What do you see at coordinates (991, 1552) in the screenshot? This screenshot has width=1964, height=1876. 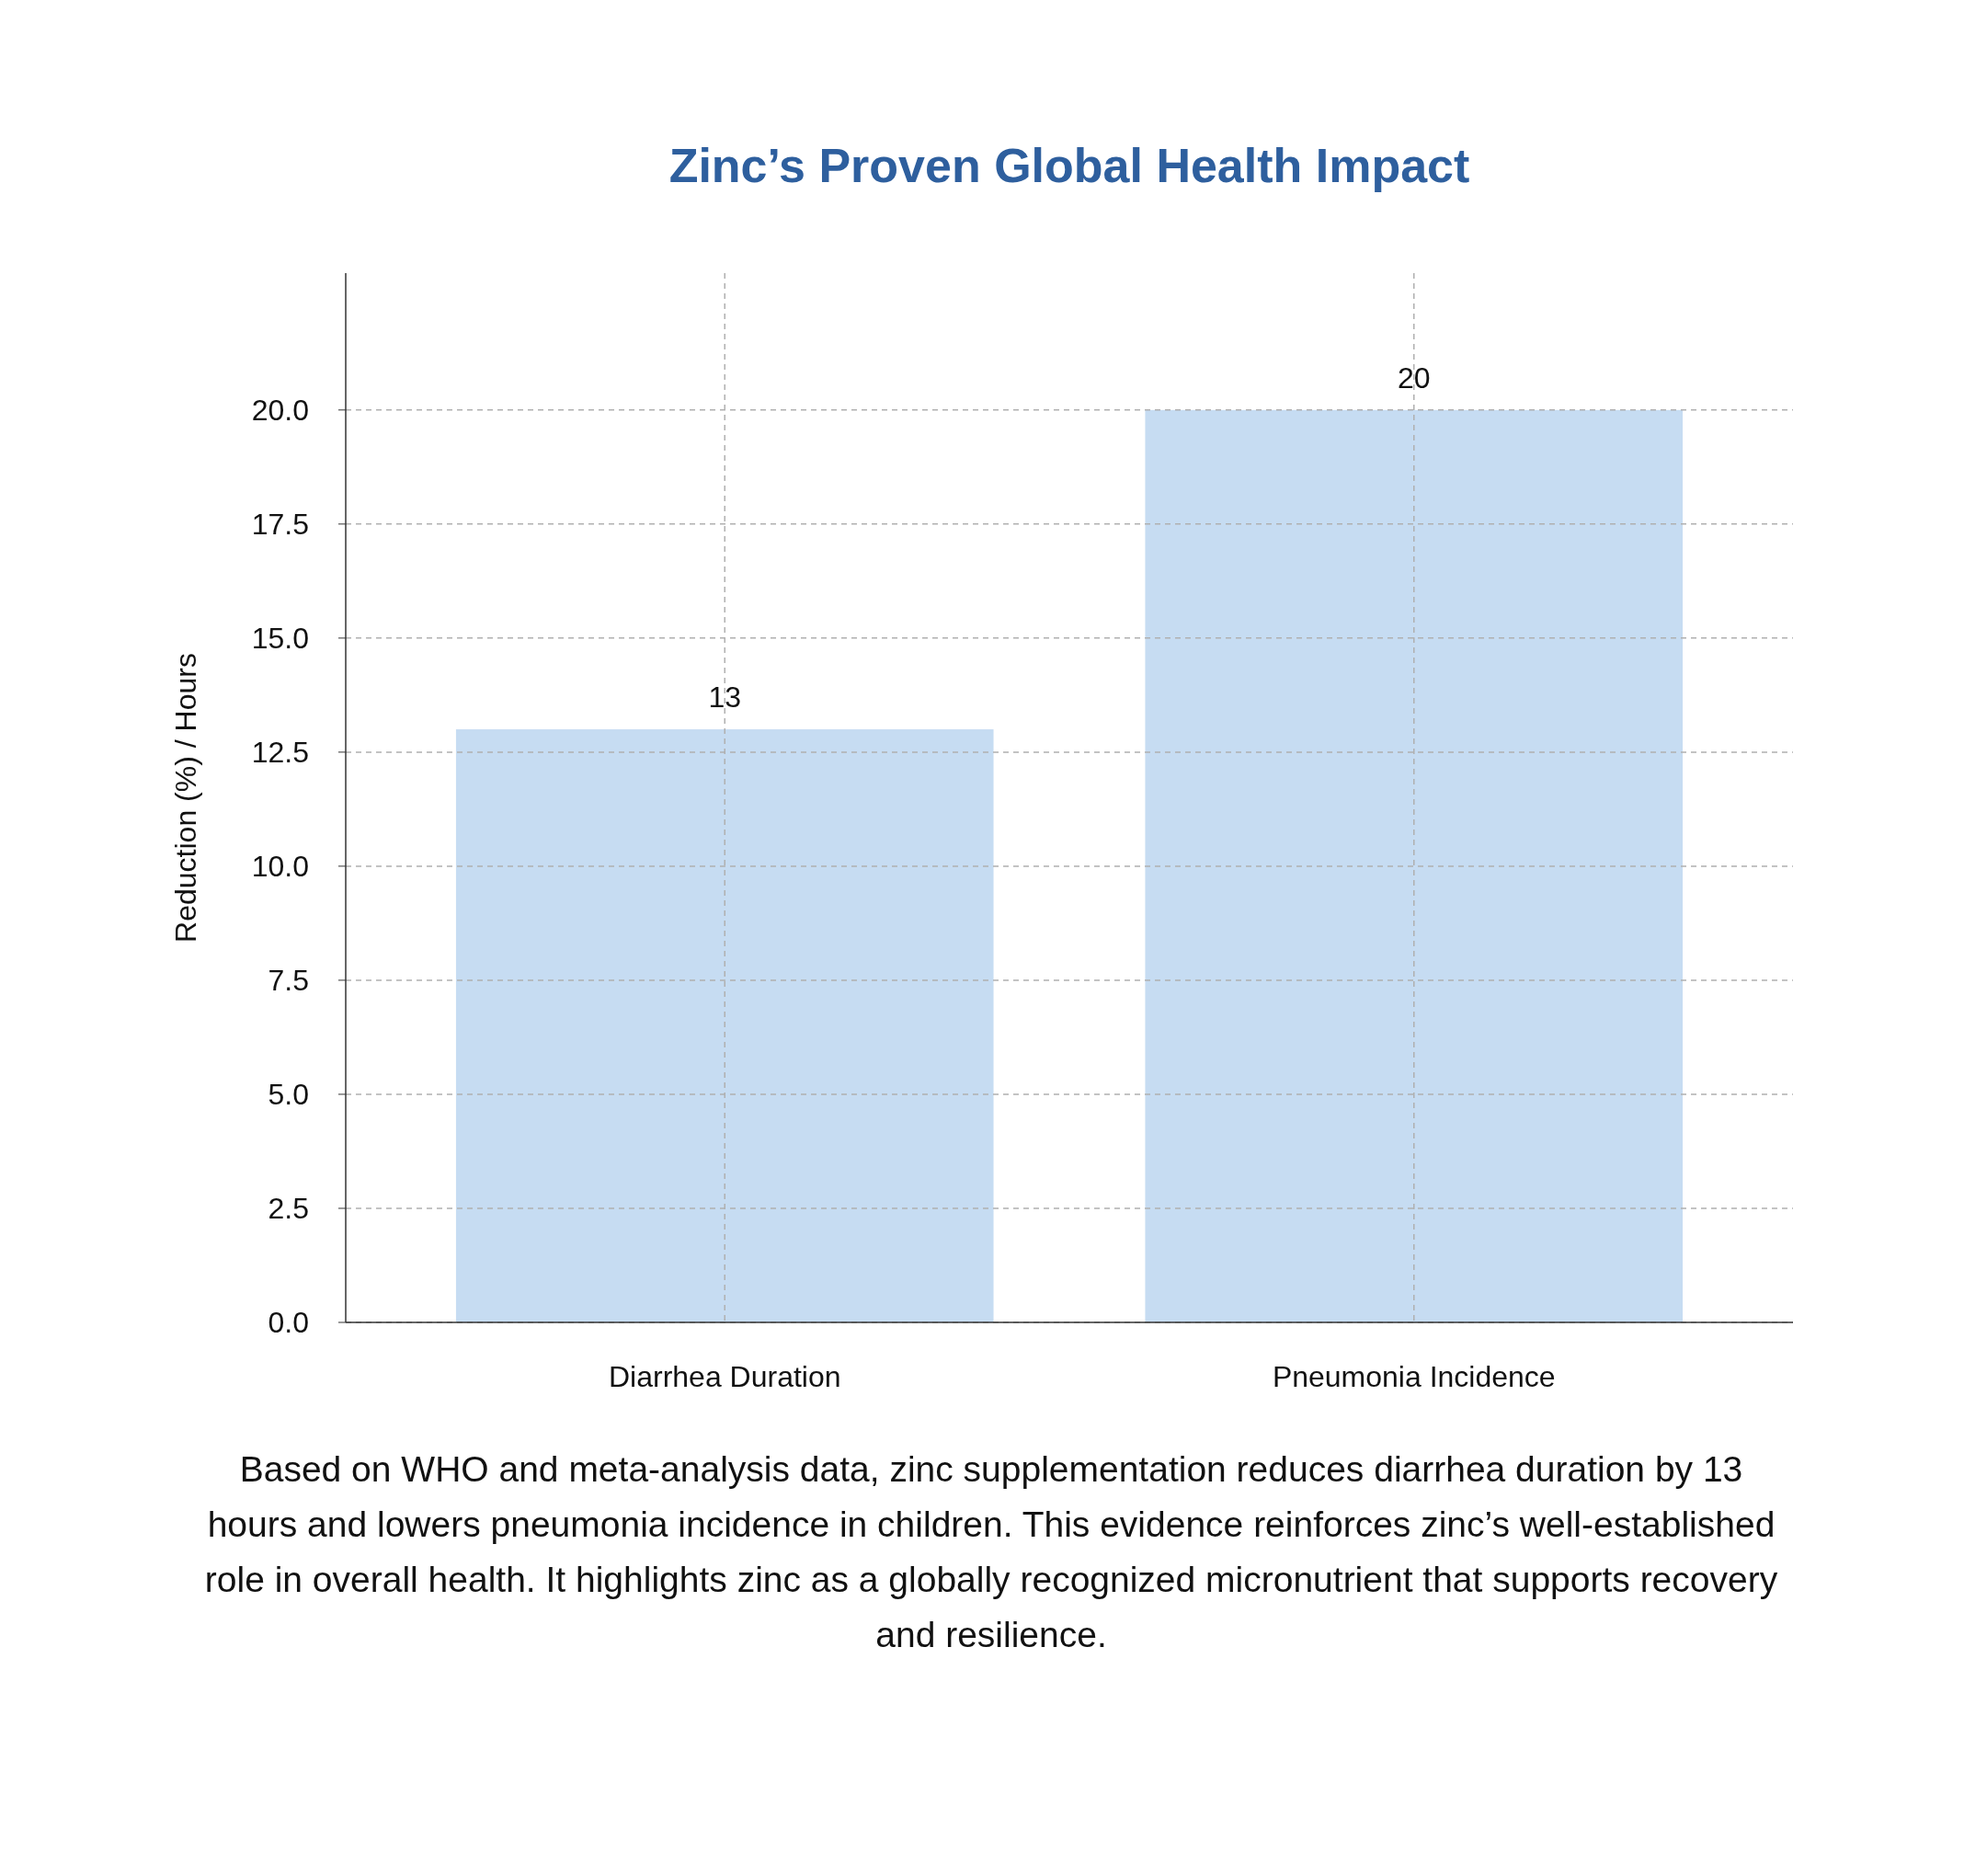 I see `text: Based on WHO and meta-analysis data, zinc supplementation reduces diarrhea duration by 13 hours and lowers pneumonia incidence in children. This evidence reinforces zinc’s well-established role in overall health. It highlights zinc as a globally recognized micronutrient that supports recovery and resilience.` at bounding box center [991, 1552].